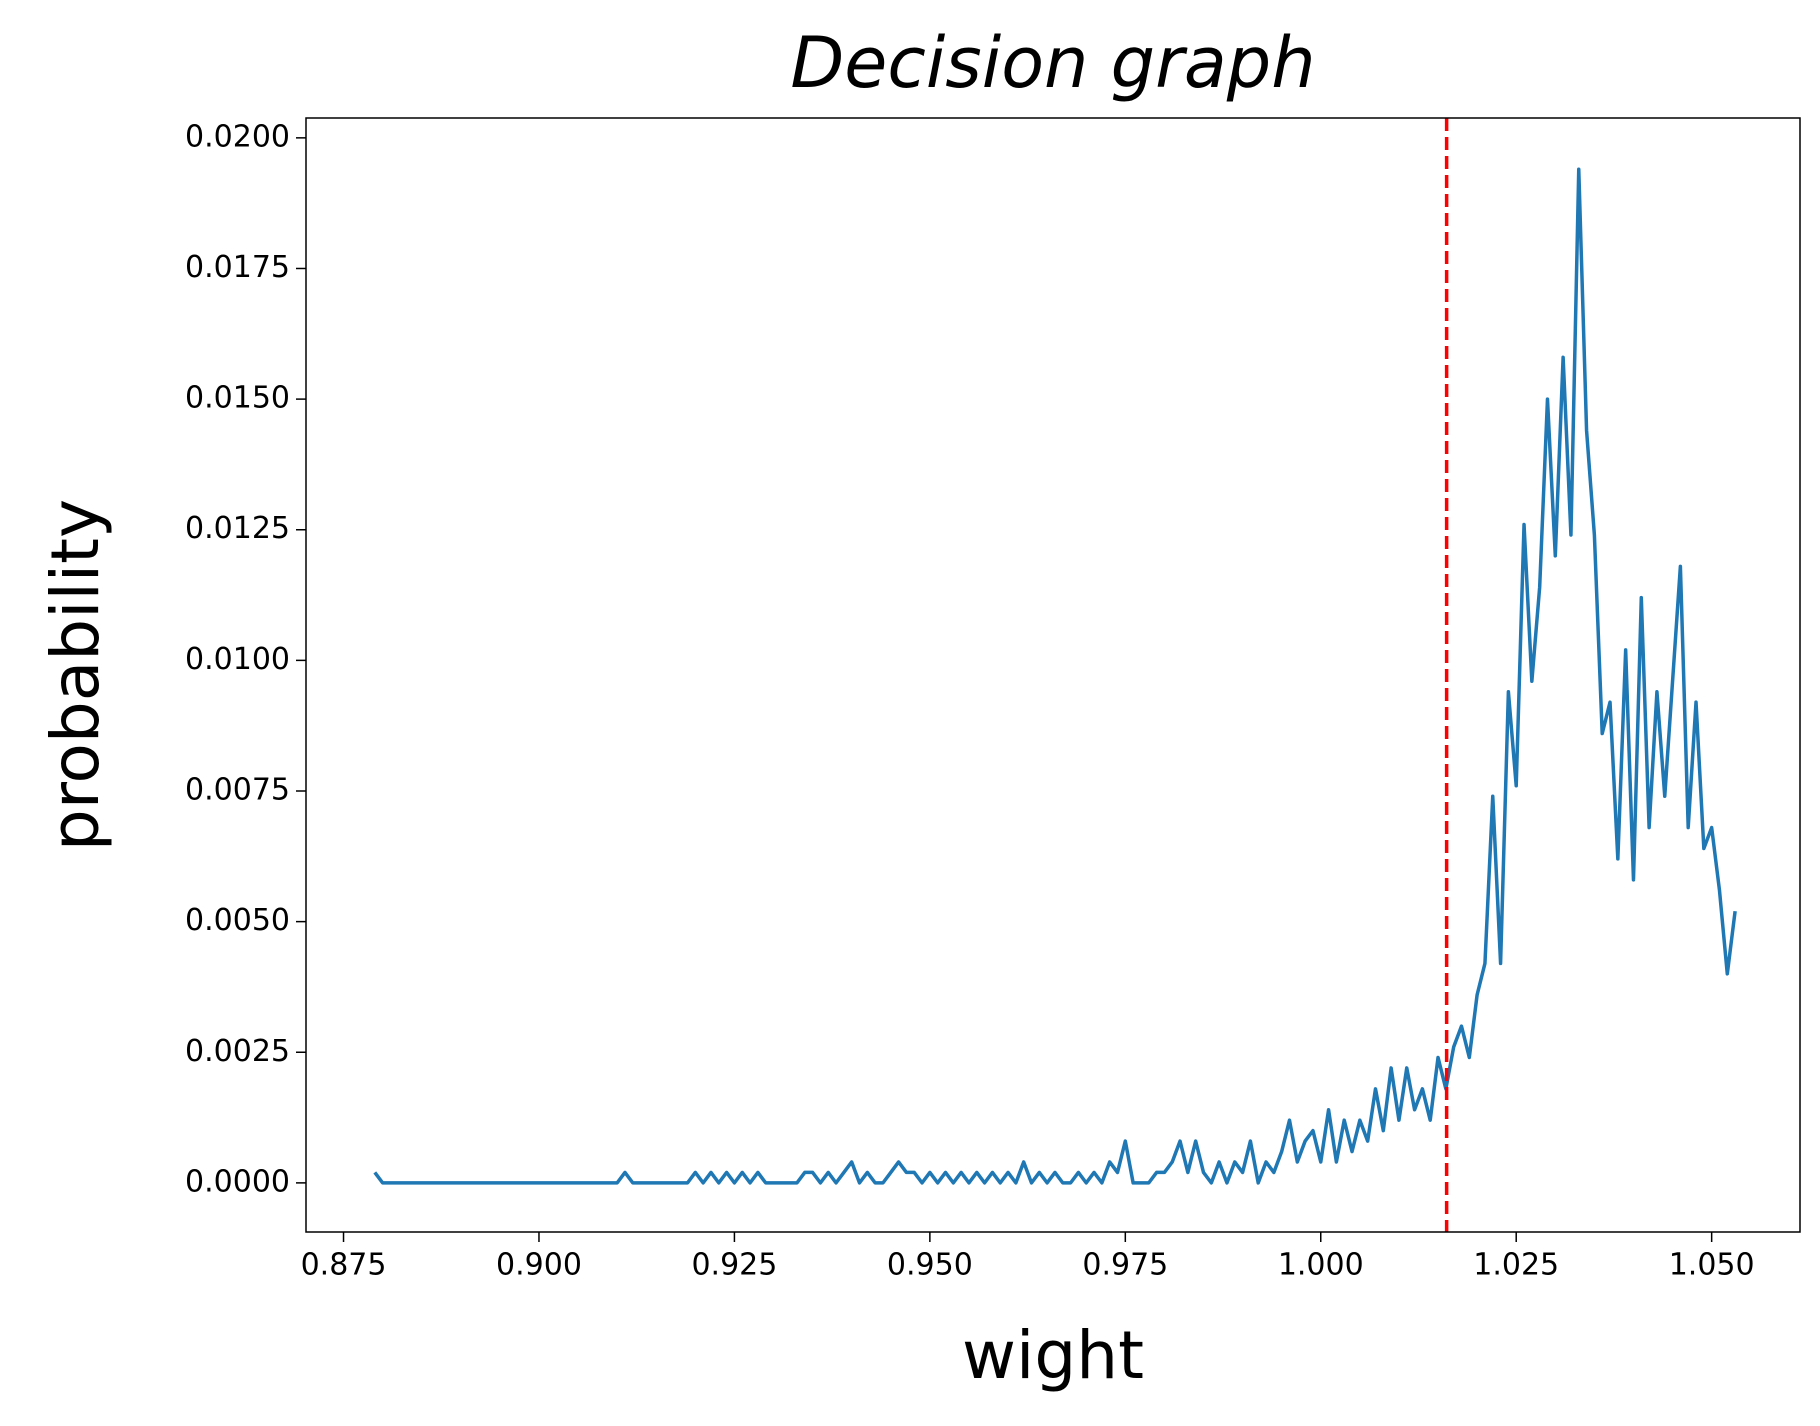 Image resolution: width=1820 pixels, height=1426 pixels. What do you see at coordinates (237, 398) in the screenshot?
I see `y-tick-label: 0.0150` at bounding box center [237, 398].